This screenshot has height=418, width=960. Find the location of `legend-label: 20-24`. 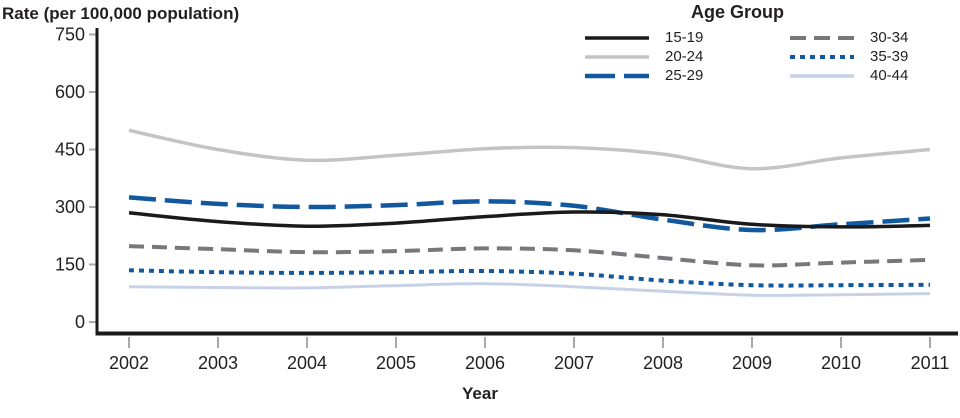

legend-label: 20-24 is located at coordinates (684, 56).